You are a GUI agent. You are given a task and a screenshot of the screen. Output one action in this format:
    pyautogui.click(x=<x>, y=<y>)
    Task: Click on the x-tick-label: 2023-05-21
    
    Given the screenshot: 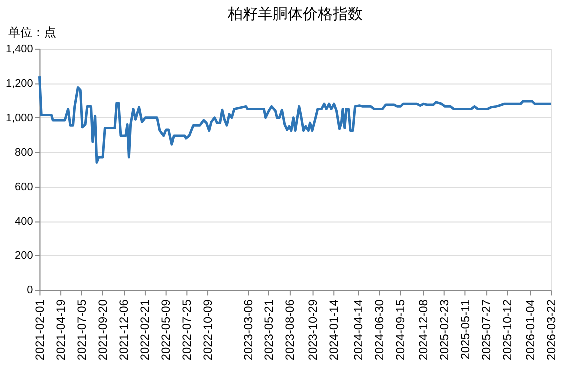 What is the action you would take?
    pyautogui.click(x=269, y=330)
    